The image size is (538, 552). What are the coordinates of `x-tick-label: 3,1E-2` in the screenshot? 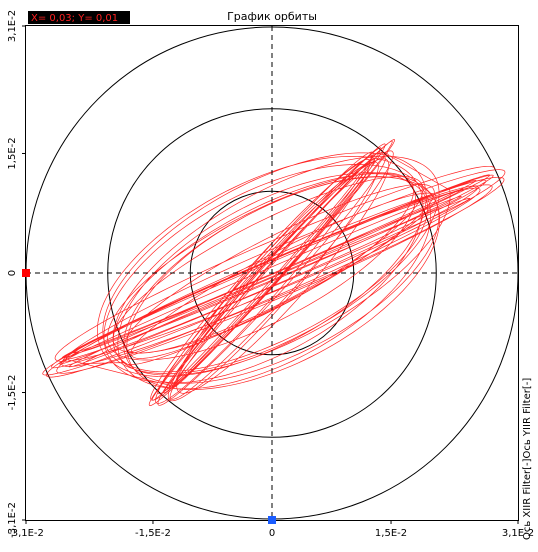 It's located at (518, 533).